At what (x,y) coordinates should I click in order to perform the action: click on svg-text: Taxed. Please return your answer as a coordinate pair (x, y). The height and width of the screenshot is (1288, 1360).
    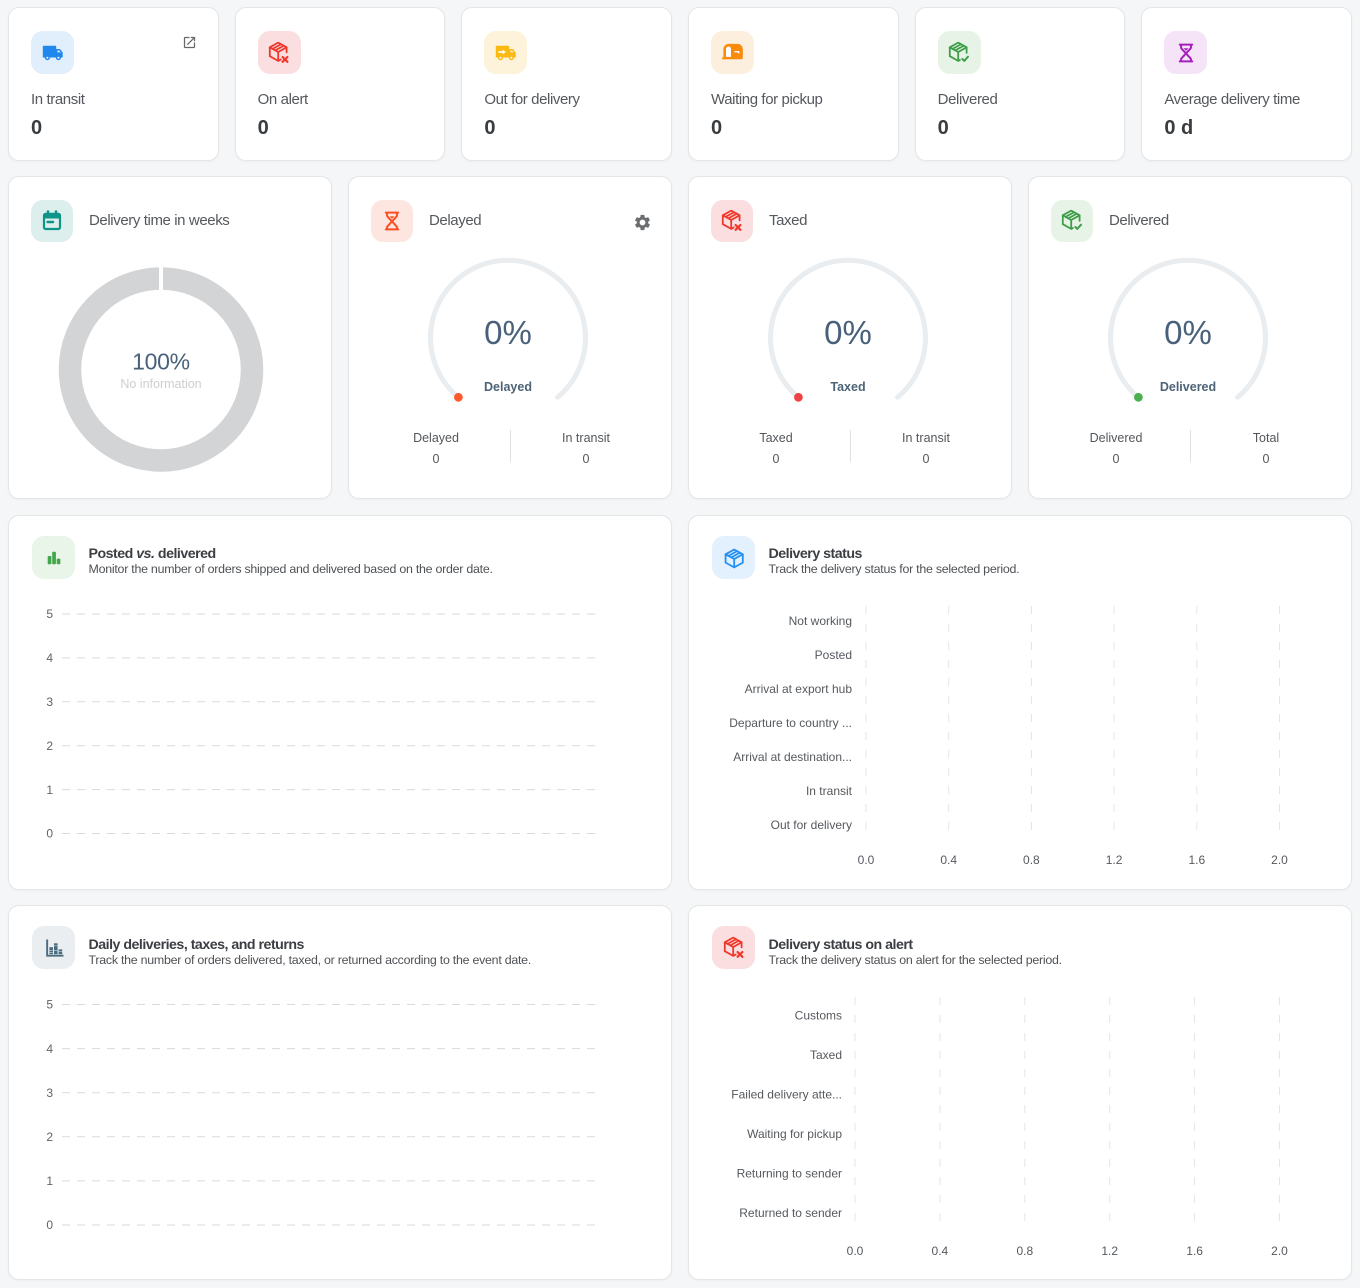
    Looking at the image, I should click on (826, 1055).